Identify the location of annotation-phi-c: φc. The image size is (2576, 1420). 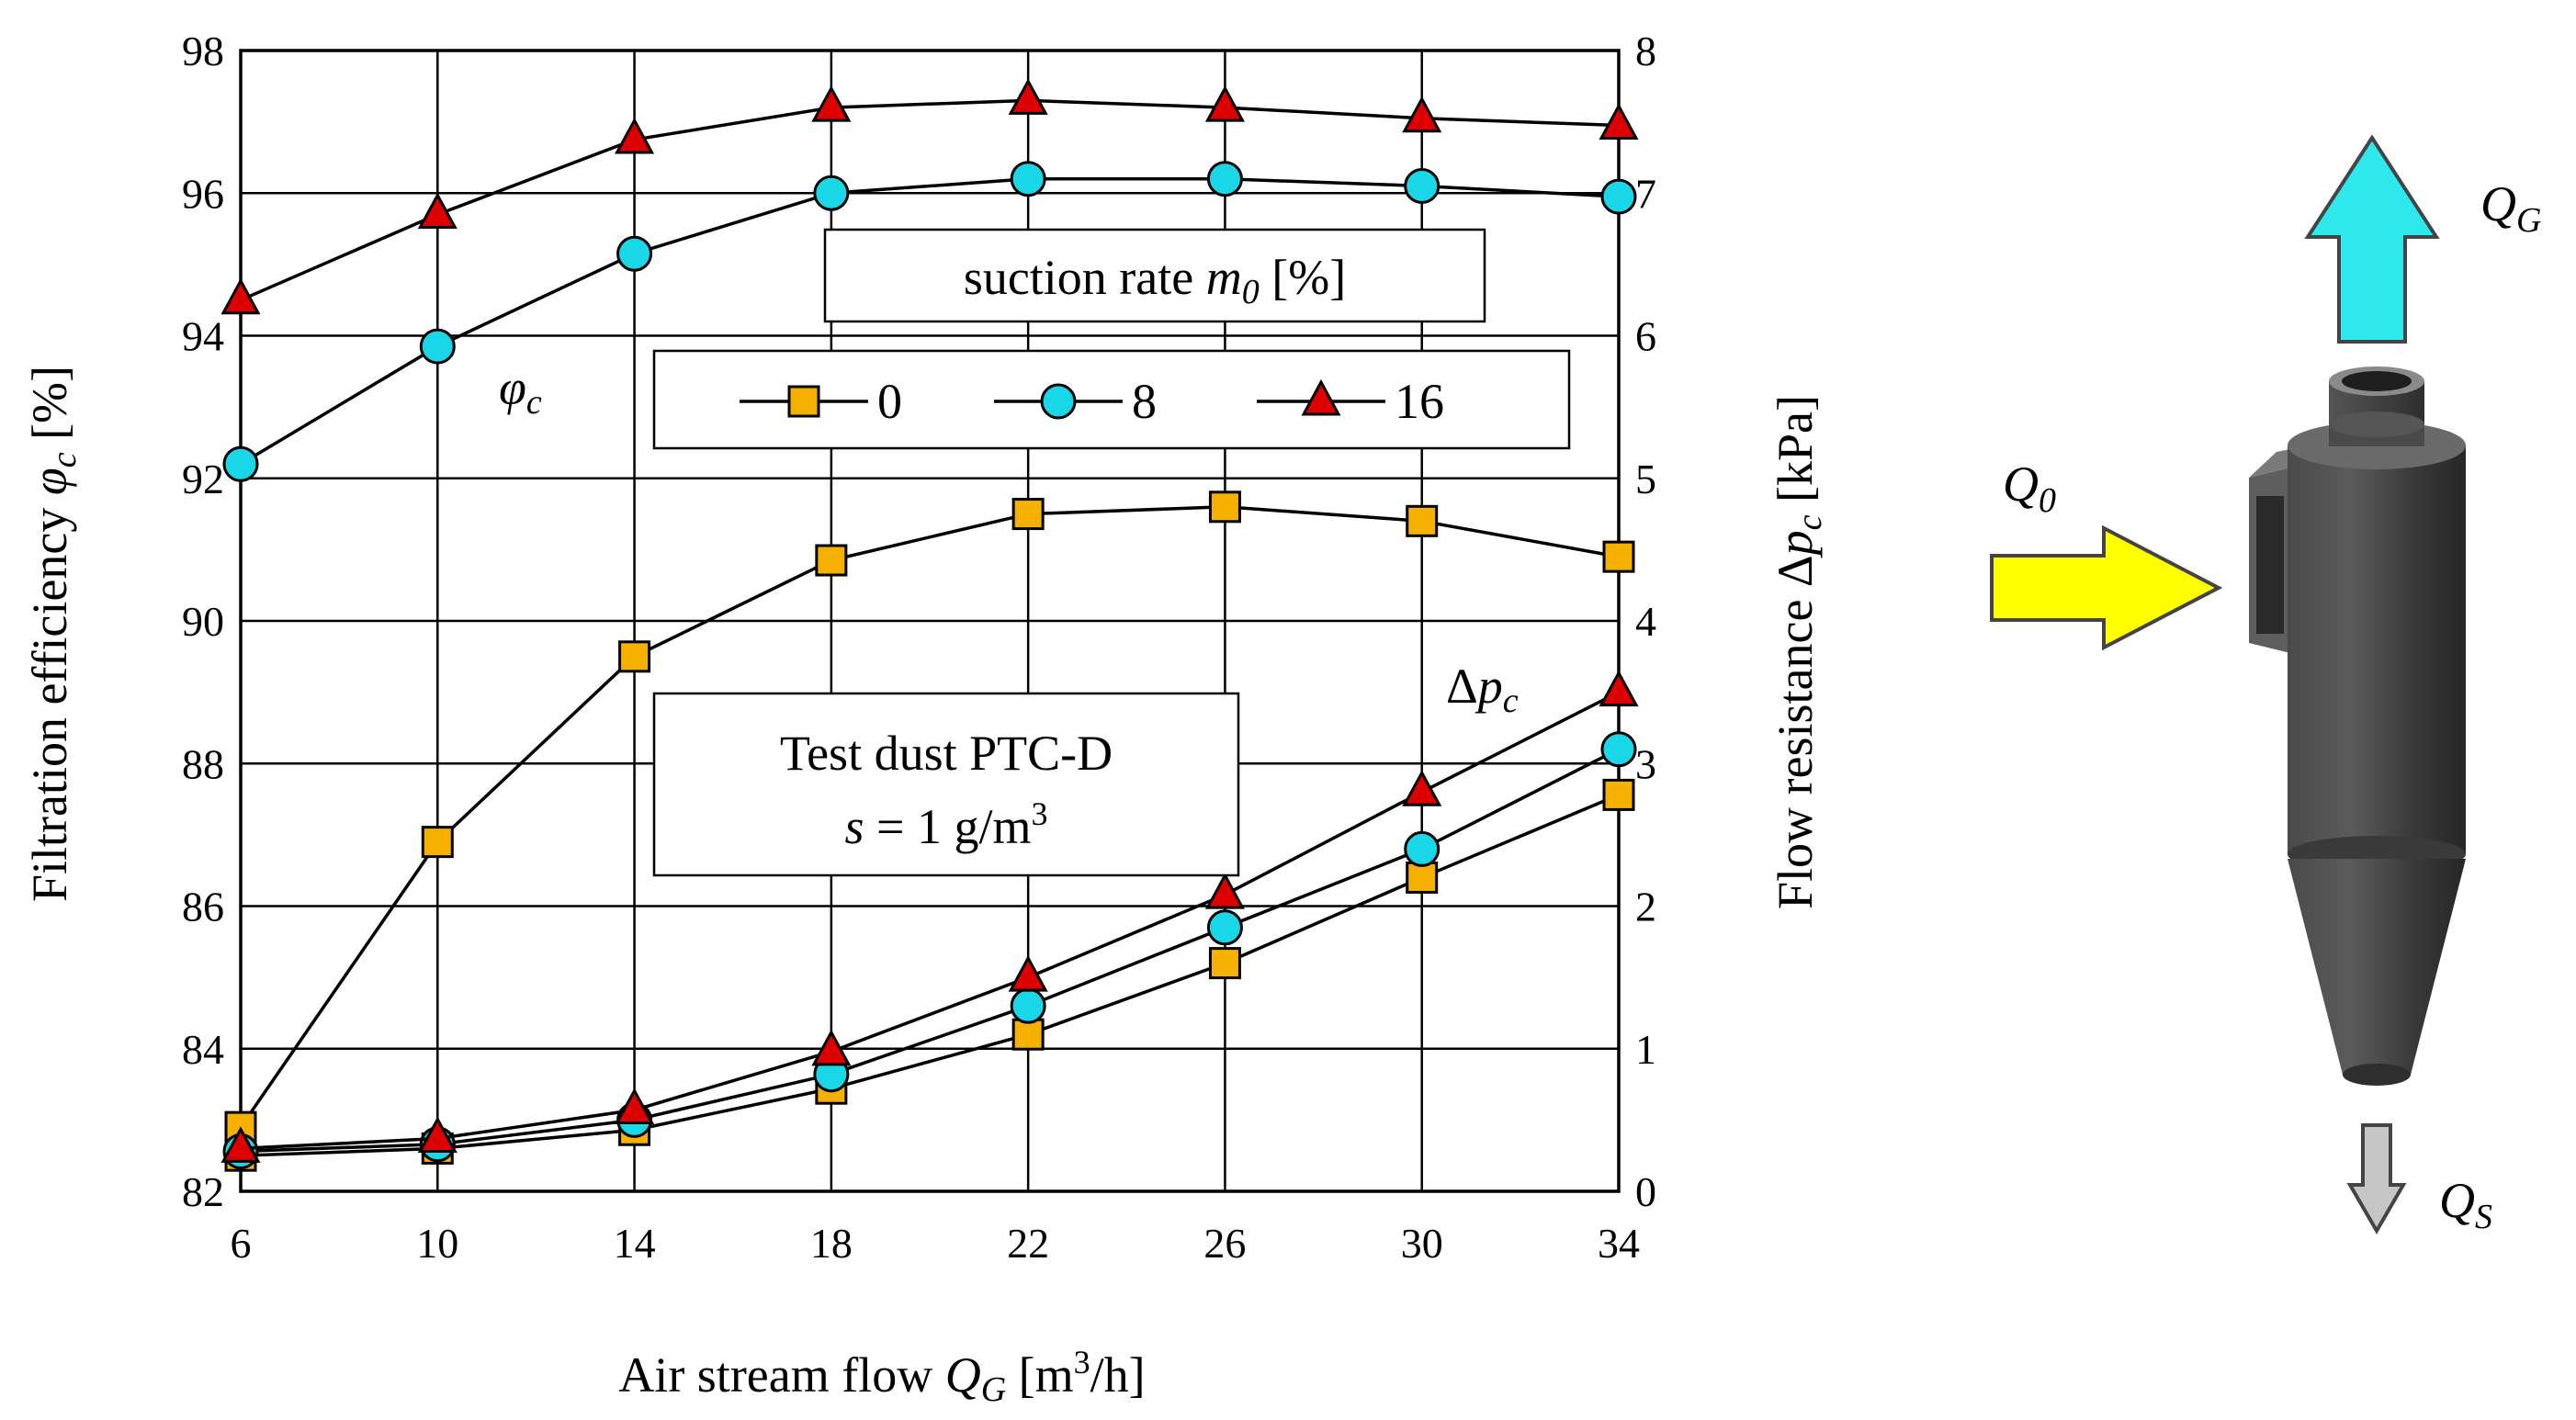
(520, 391).